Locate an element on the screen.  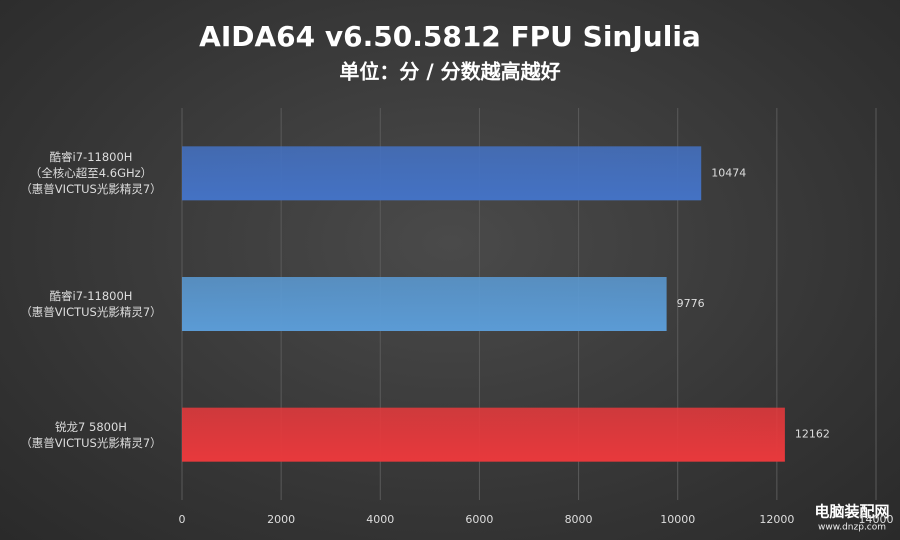
value-label: 9776 is located at coordinates (691, 303).